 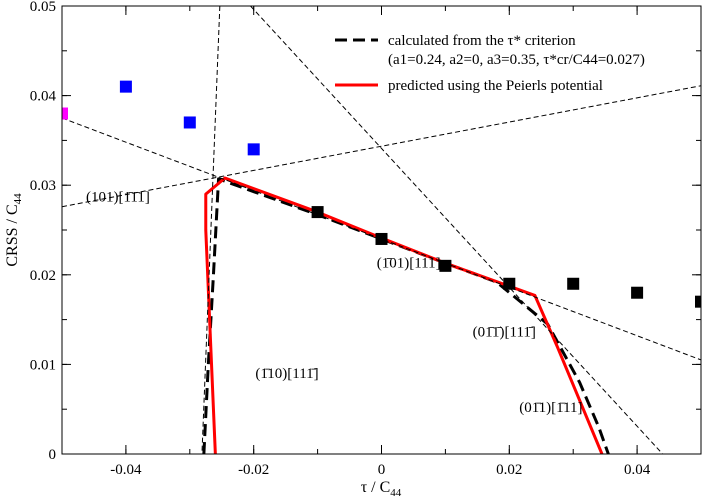 I want to click on x-tick-label: 0, so click(x=382, y=470).